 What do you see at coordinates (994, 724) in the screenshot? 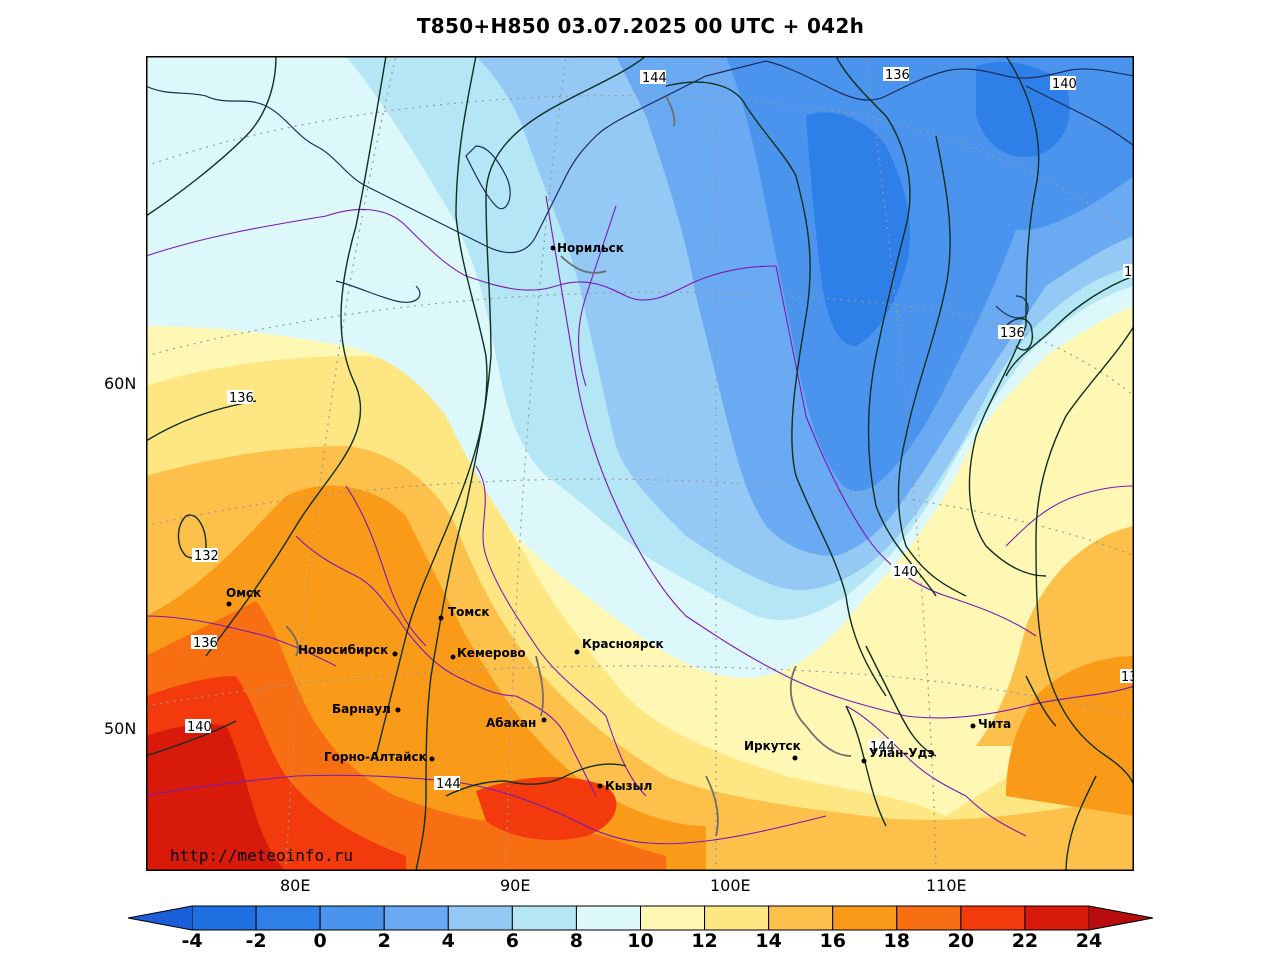
I see `city-label-chita: Чита` at bounding box center [994, 724].